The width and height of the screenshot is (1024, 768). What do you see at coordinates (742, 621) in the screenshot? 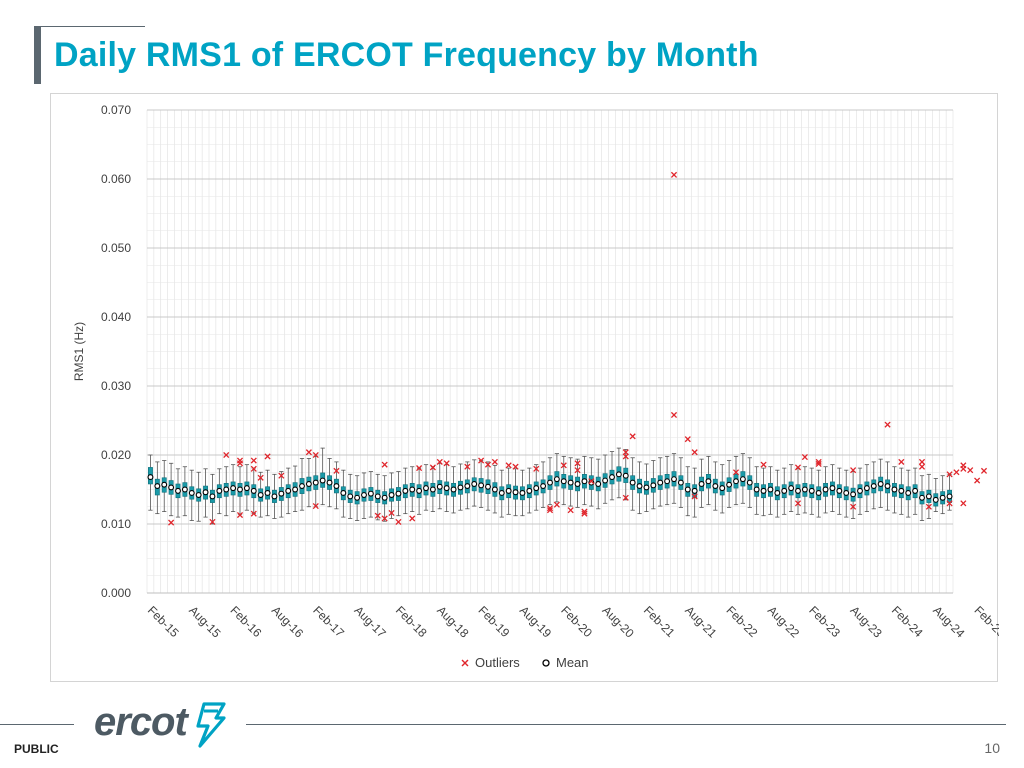
I see `x-tick-label: Feb-22` at bounding box center [742, 621].